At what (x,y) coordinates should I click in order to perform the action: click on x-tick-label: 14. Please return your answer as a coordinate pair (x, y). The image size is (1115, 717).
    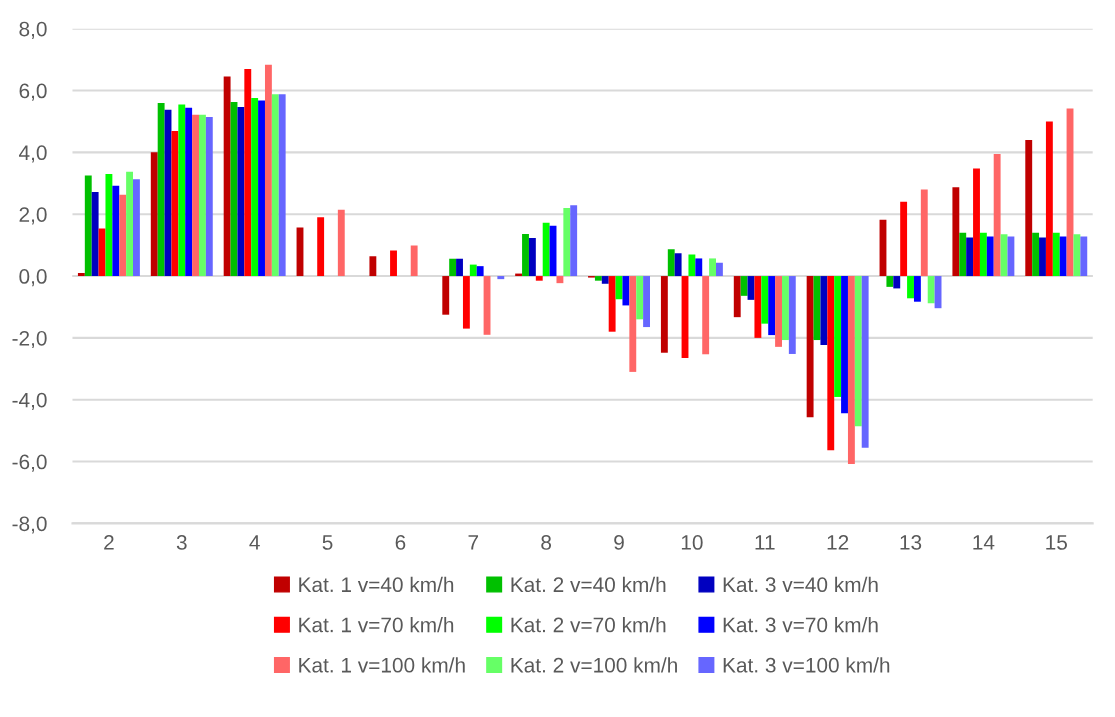
    Looking at the image, I should click on (984, 542).